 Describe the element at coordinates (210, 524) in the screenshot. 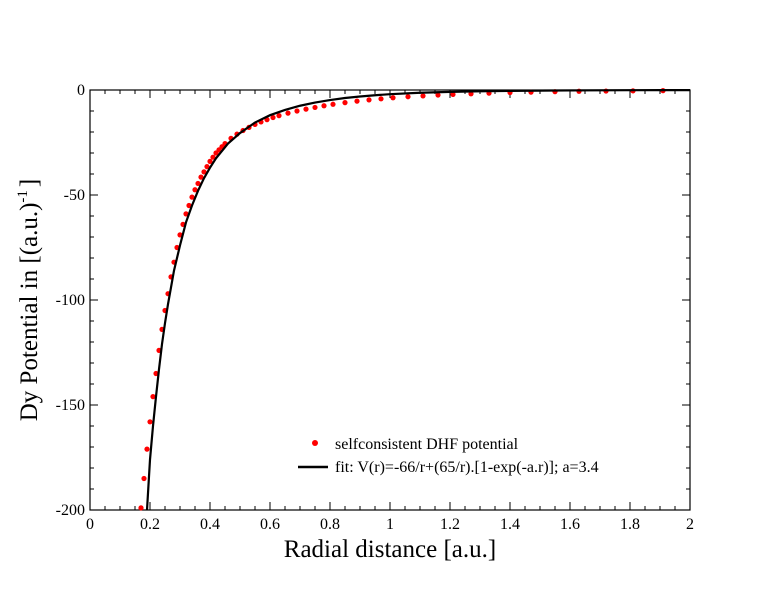

I see `x-tick-label: 0.4` at that location.